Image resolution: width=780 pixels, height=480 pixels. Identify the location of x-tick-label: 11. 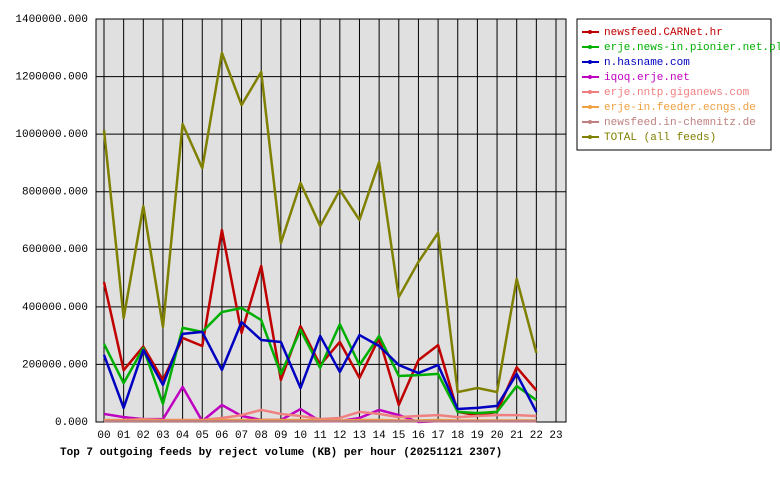
(321, 436).